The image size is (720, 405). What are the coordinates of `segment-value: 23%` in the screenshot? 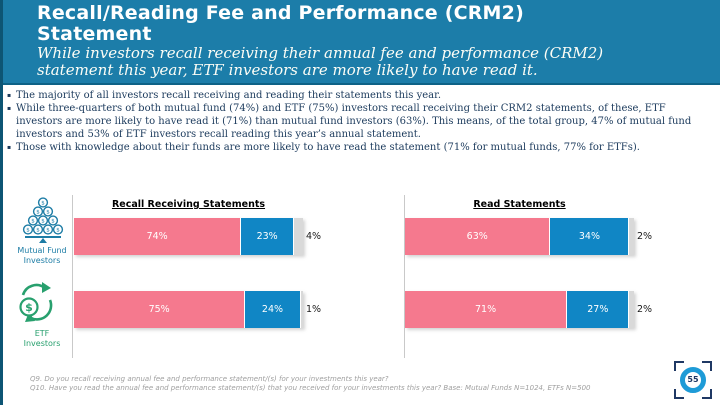 It's located at (267, 236).